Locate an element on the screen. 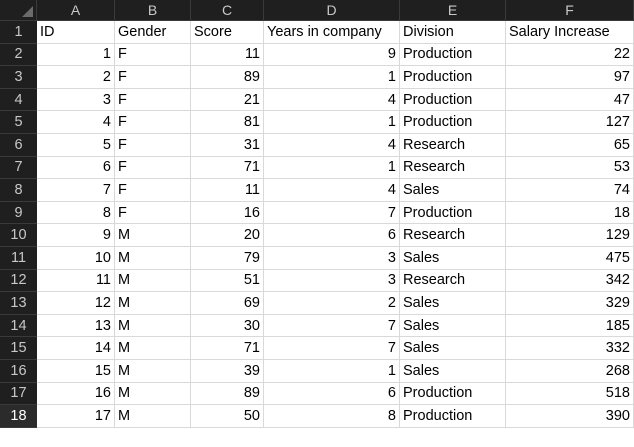 The image size is (634, 447). table-cell: 71 is located at coordinates (227, 348).